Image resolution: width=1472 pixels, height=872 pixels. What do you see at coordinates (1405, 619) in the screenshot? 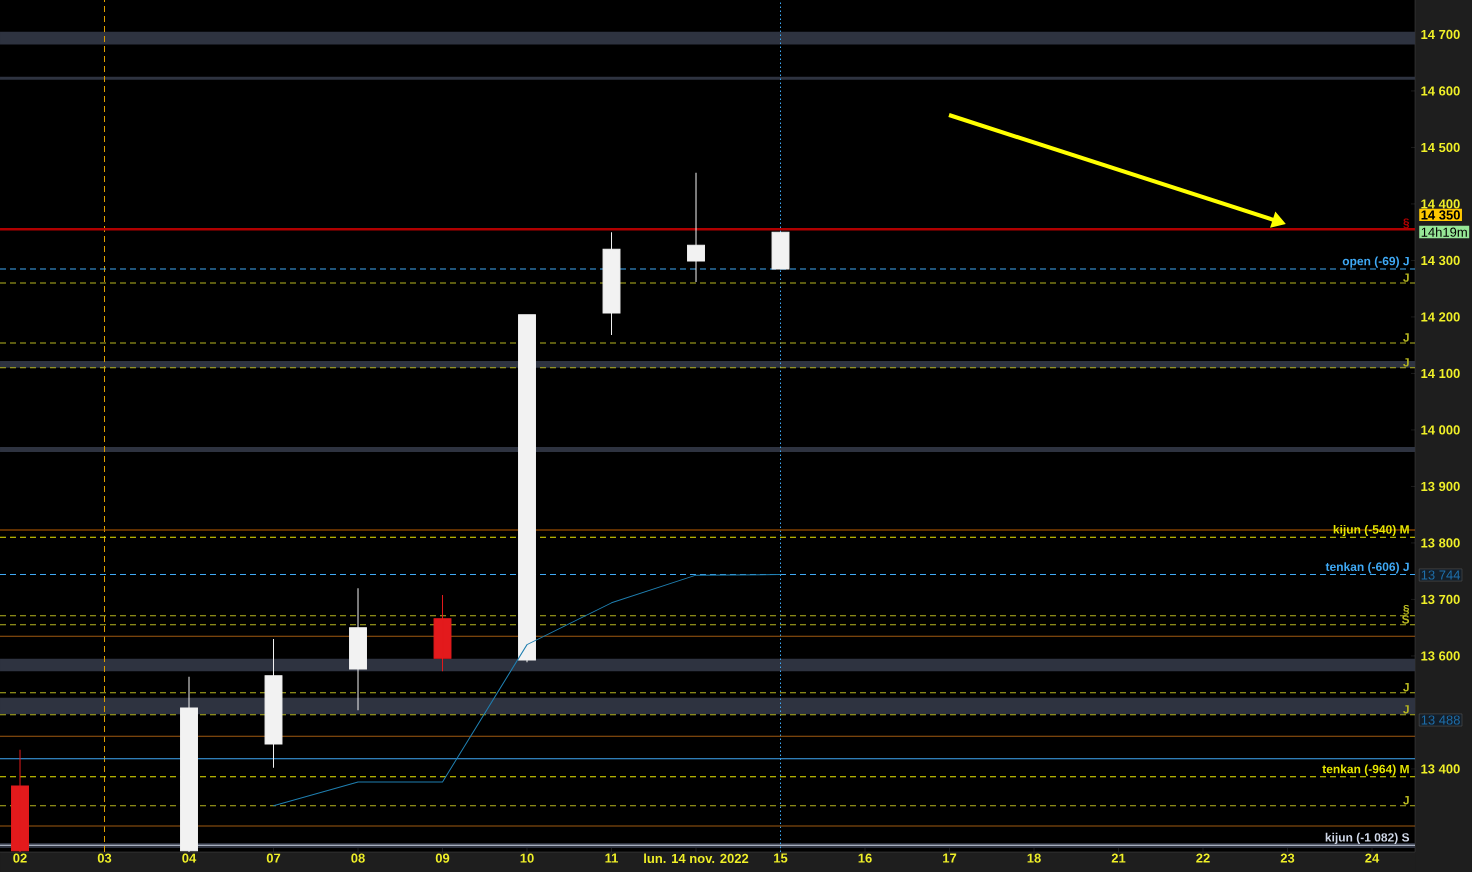
I see `ref-line-label: S` at bounding box center [1405, 619].